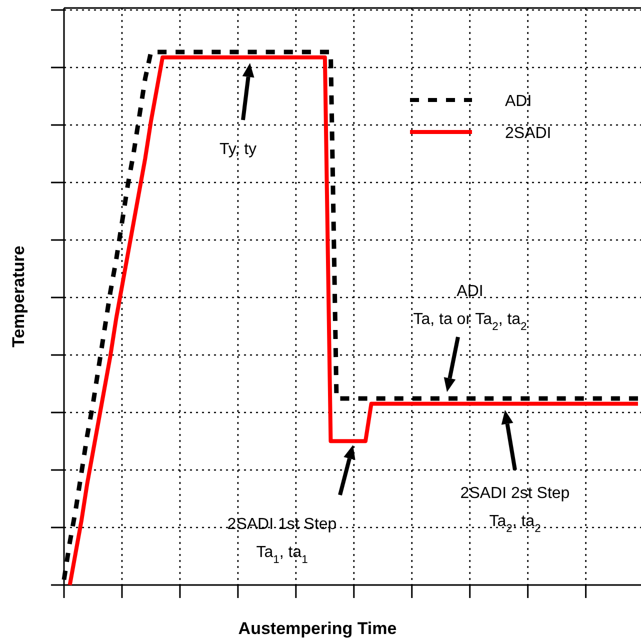 The image size is (641, 643). Describe the element at coordinates (317, 628) in the screenshot. I see `x-axis-title: Austempering Time` at that location.